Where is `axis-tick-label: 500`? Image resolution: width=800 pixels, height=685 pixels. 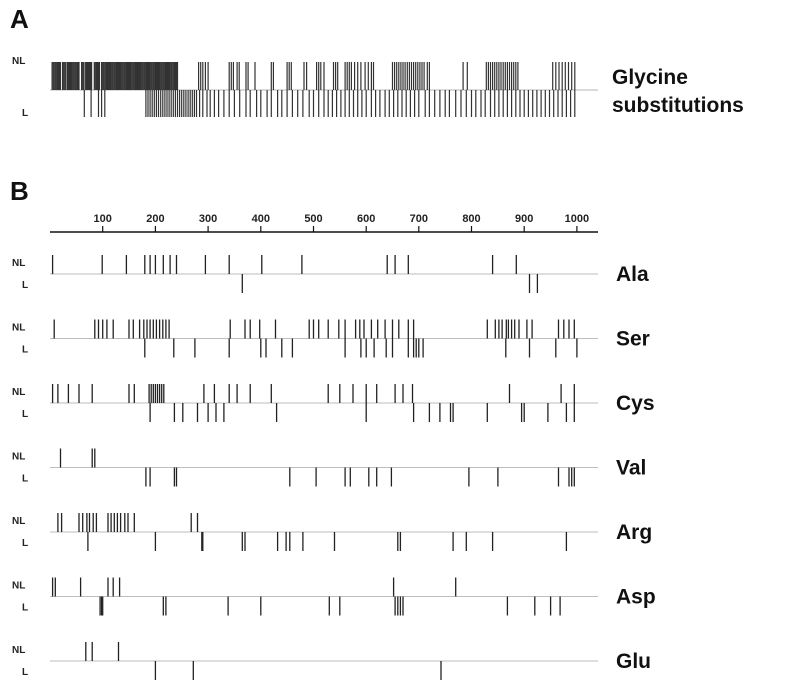 axis-tick-label: 500 is located at coordinates (313, 219).